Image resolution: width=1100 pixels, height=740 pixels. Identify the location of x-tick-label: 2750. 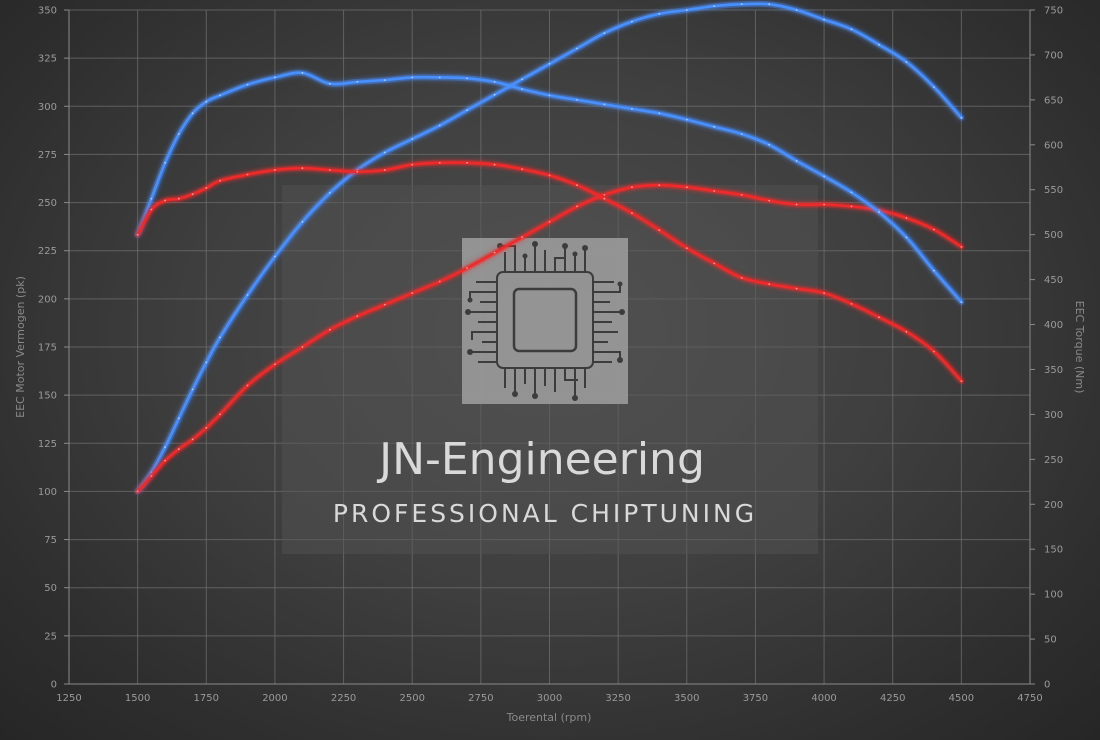
(480, 698).